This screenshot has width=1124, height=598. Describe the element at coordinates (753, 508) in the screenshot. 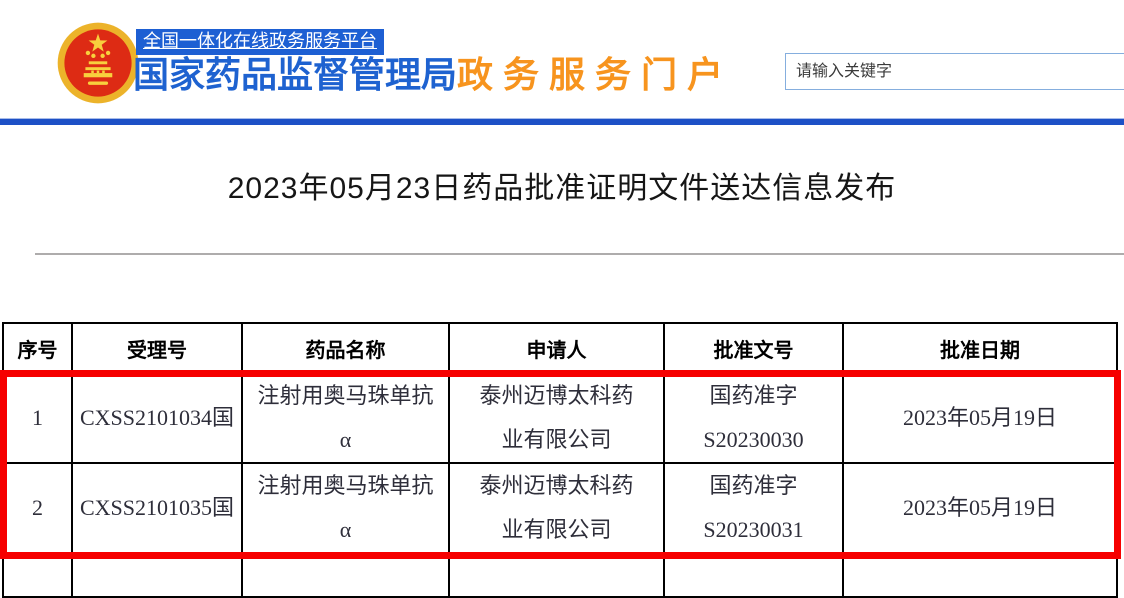

I see `cell-approval-no: 国药准字 S20230031` at that location.